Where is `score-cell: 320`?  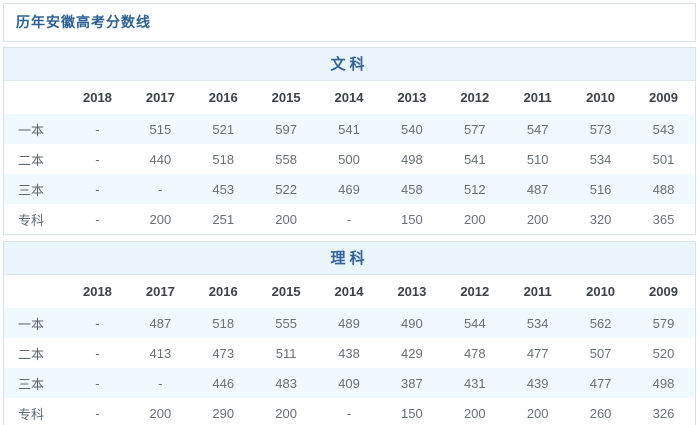
score-cell: 320 is located at coordinates (600, 219).